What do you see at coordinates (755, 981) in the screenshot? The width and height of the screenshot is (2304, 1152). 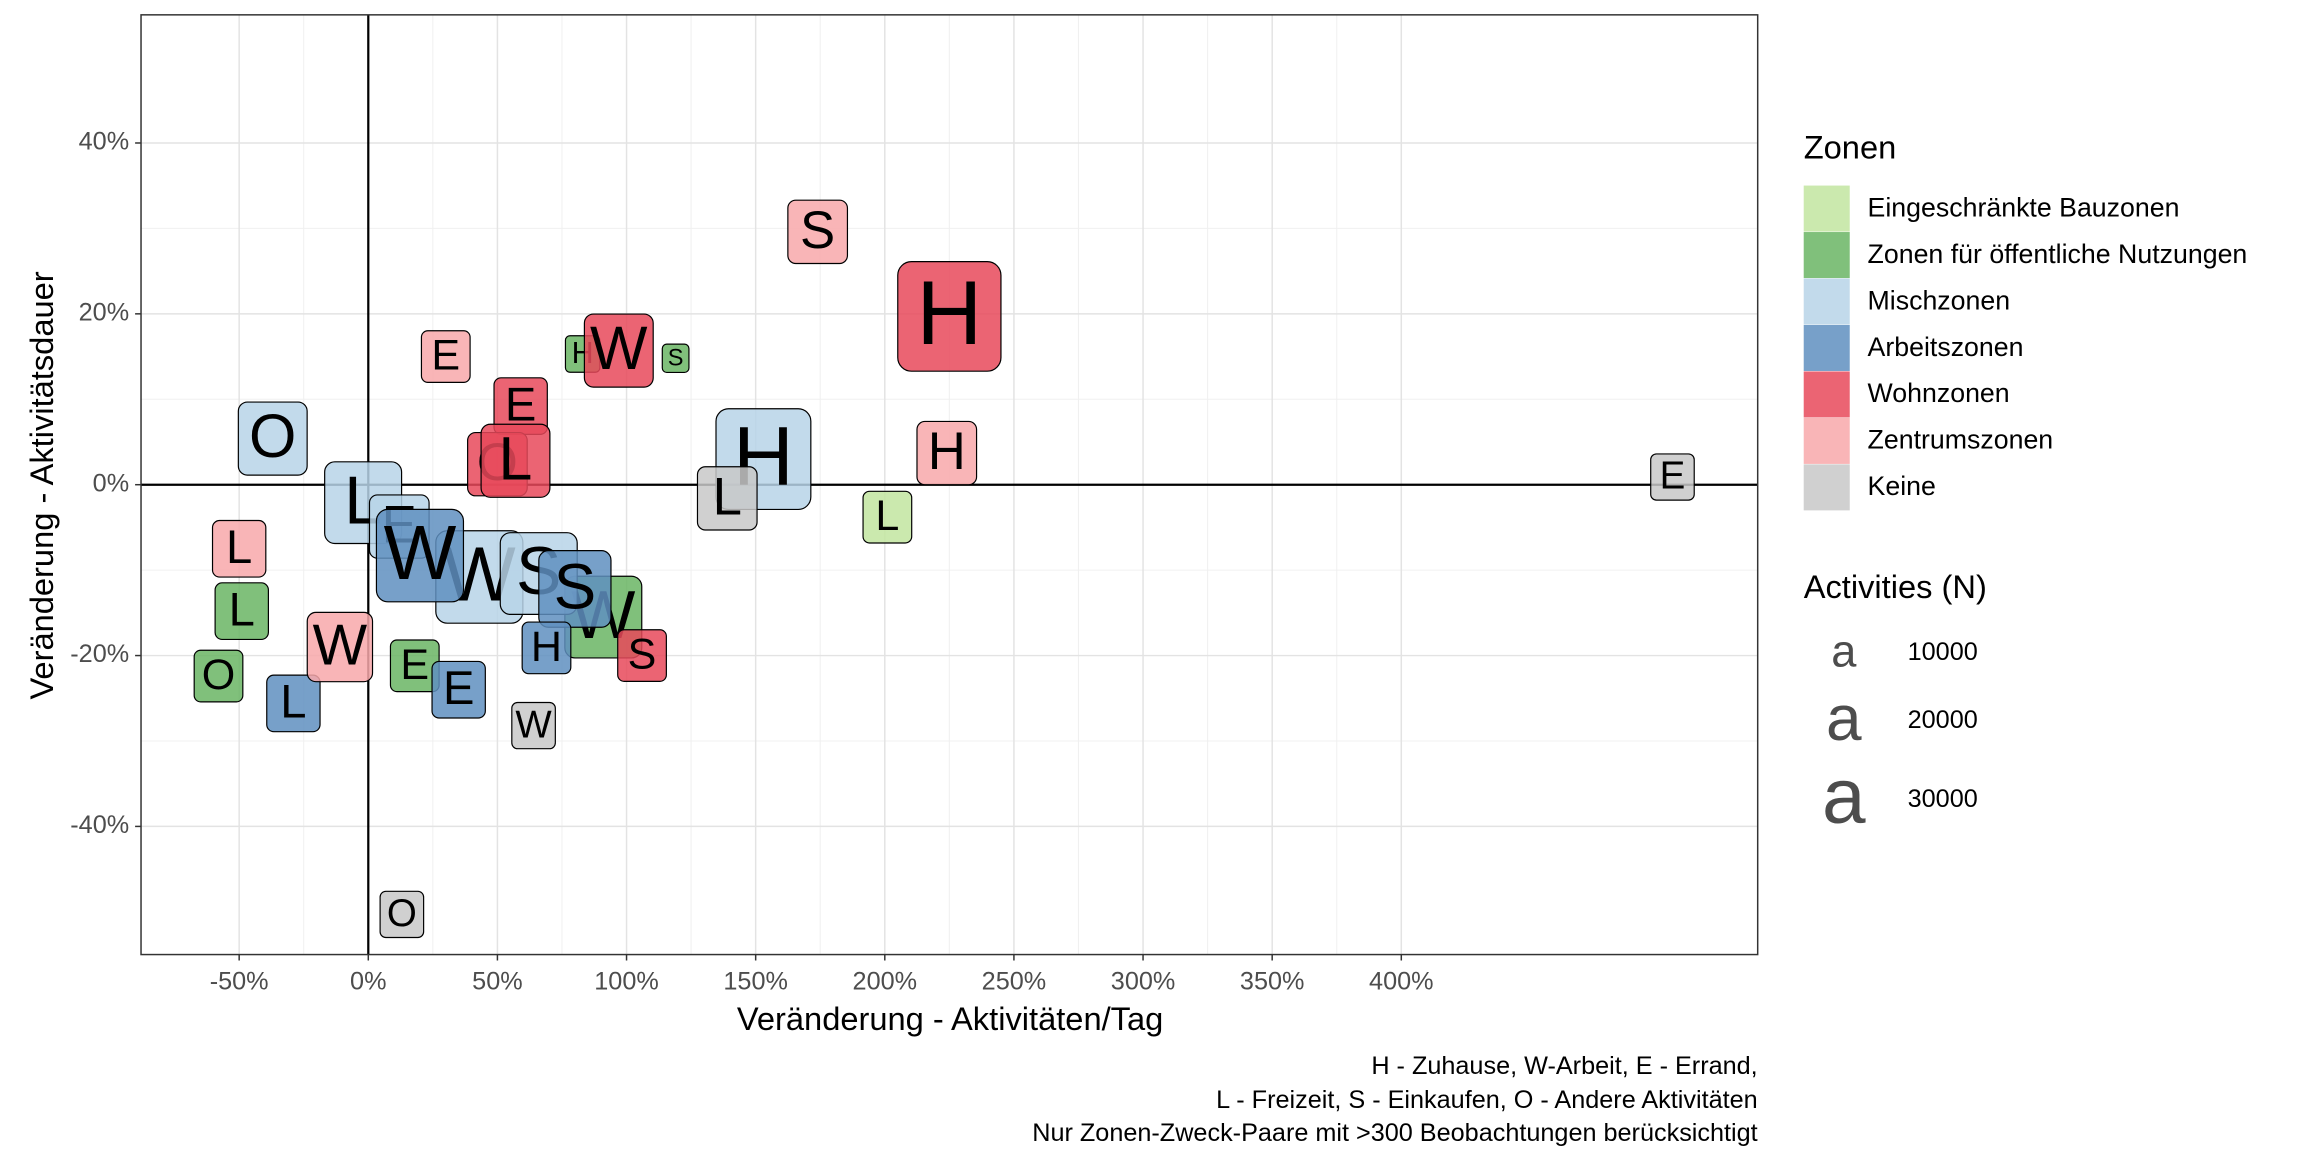 I see `x-tick-label: 150%` at bounding box center [755, 981].